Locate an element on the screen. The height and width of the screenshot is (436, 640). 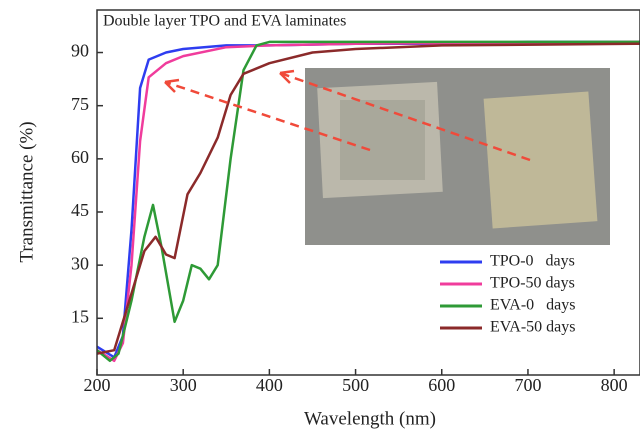
y-tick-label: 45 is located at coordinates (80, 210).